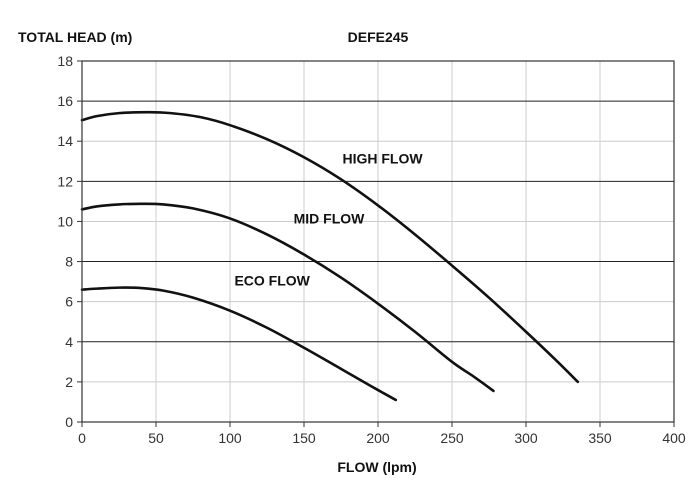 This screenshot has width=700, height=500. Describe the element at coordinates (376, 467) in the screenshot. I see `x-axis-title: FLOW (lpm)` at that location.